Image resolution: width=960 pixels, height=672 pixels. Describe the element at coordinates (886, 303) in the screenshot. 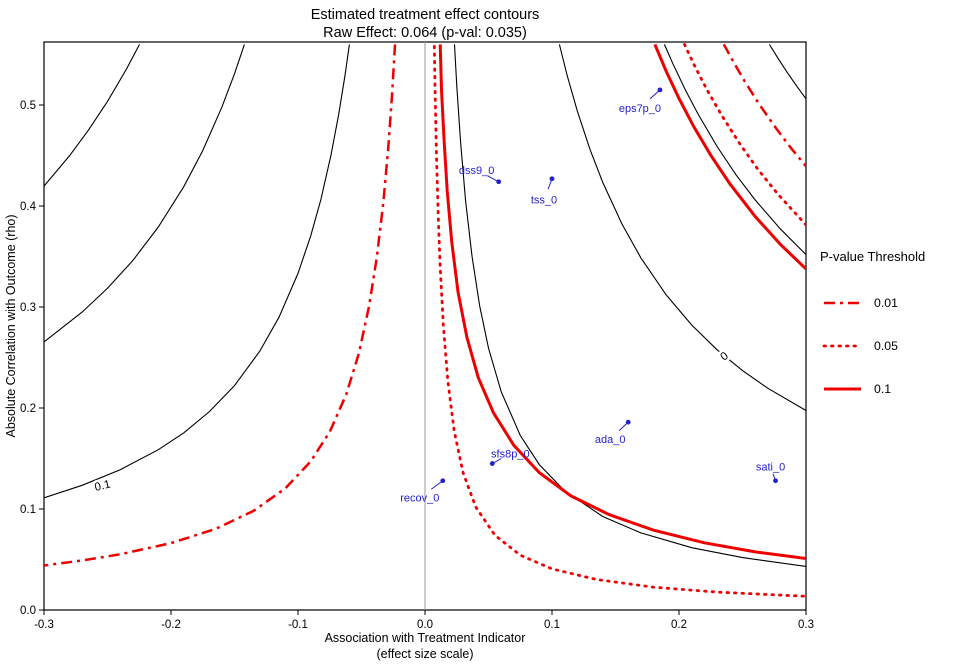

I see `legend-label-0.01: 0.01` at that location.